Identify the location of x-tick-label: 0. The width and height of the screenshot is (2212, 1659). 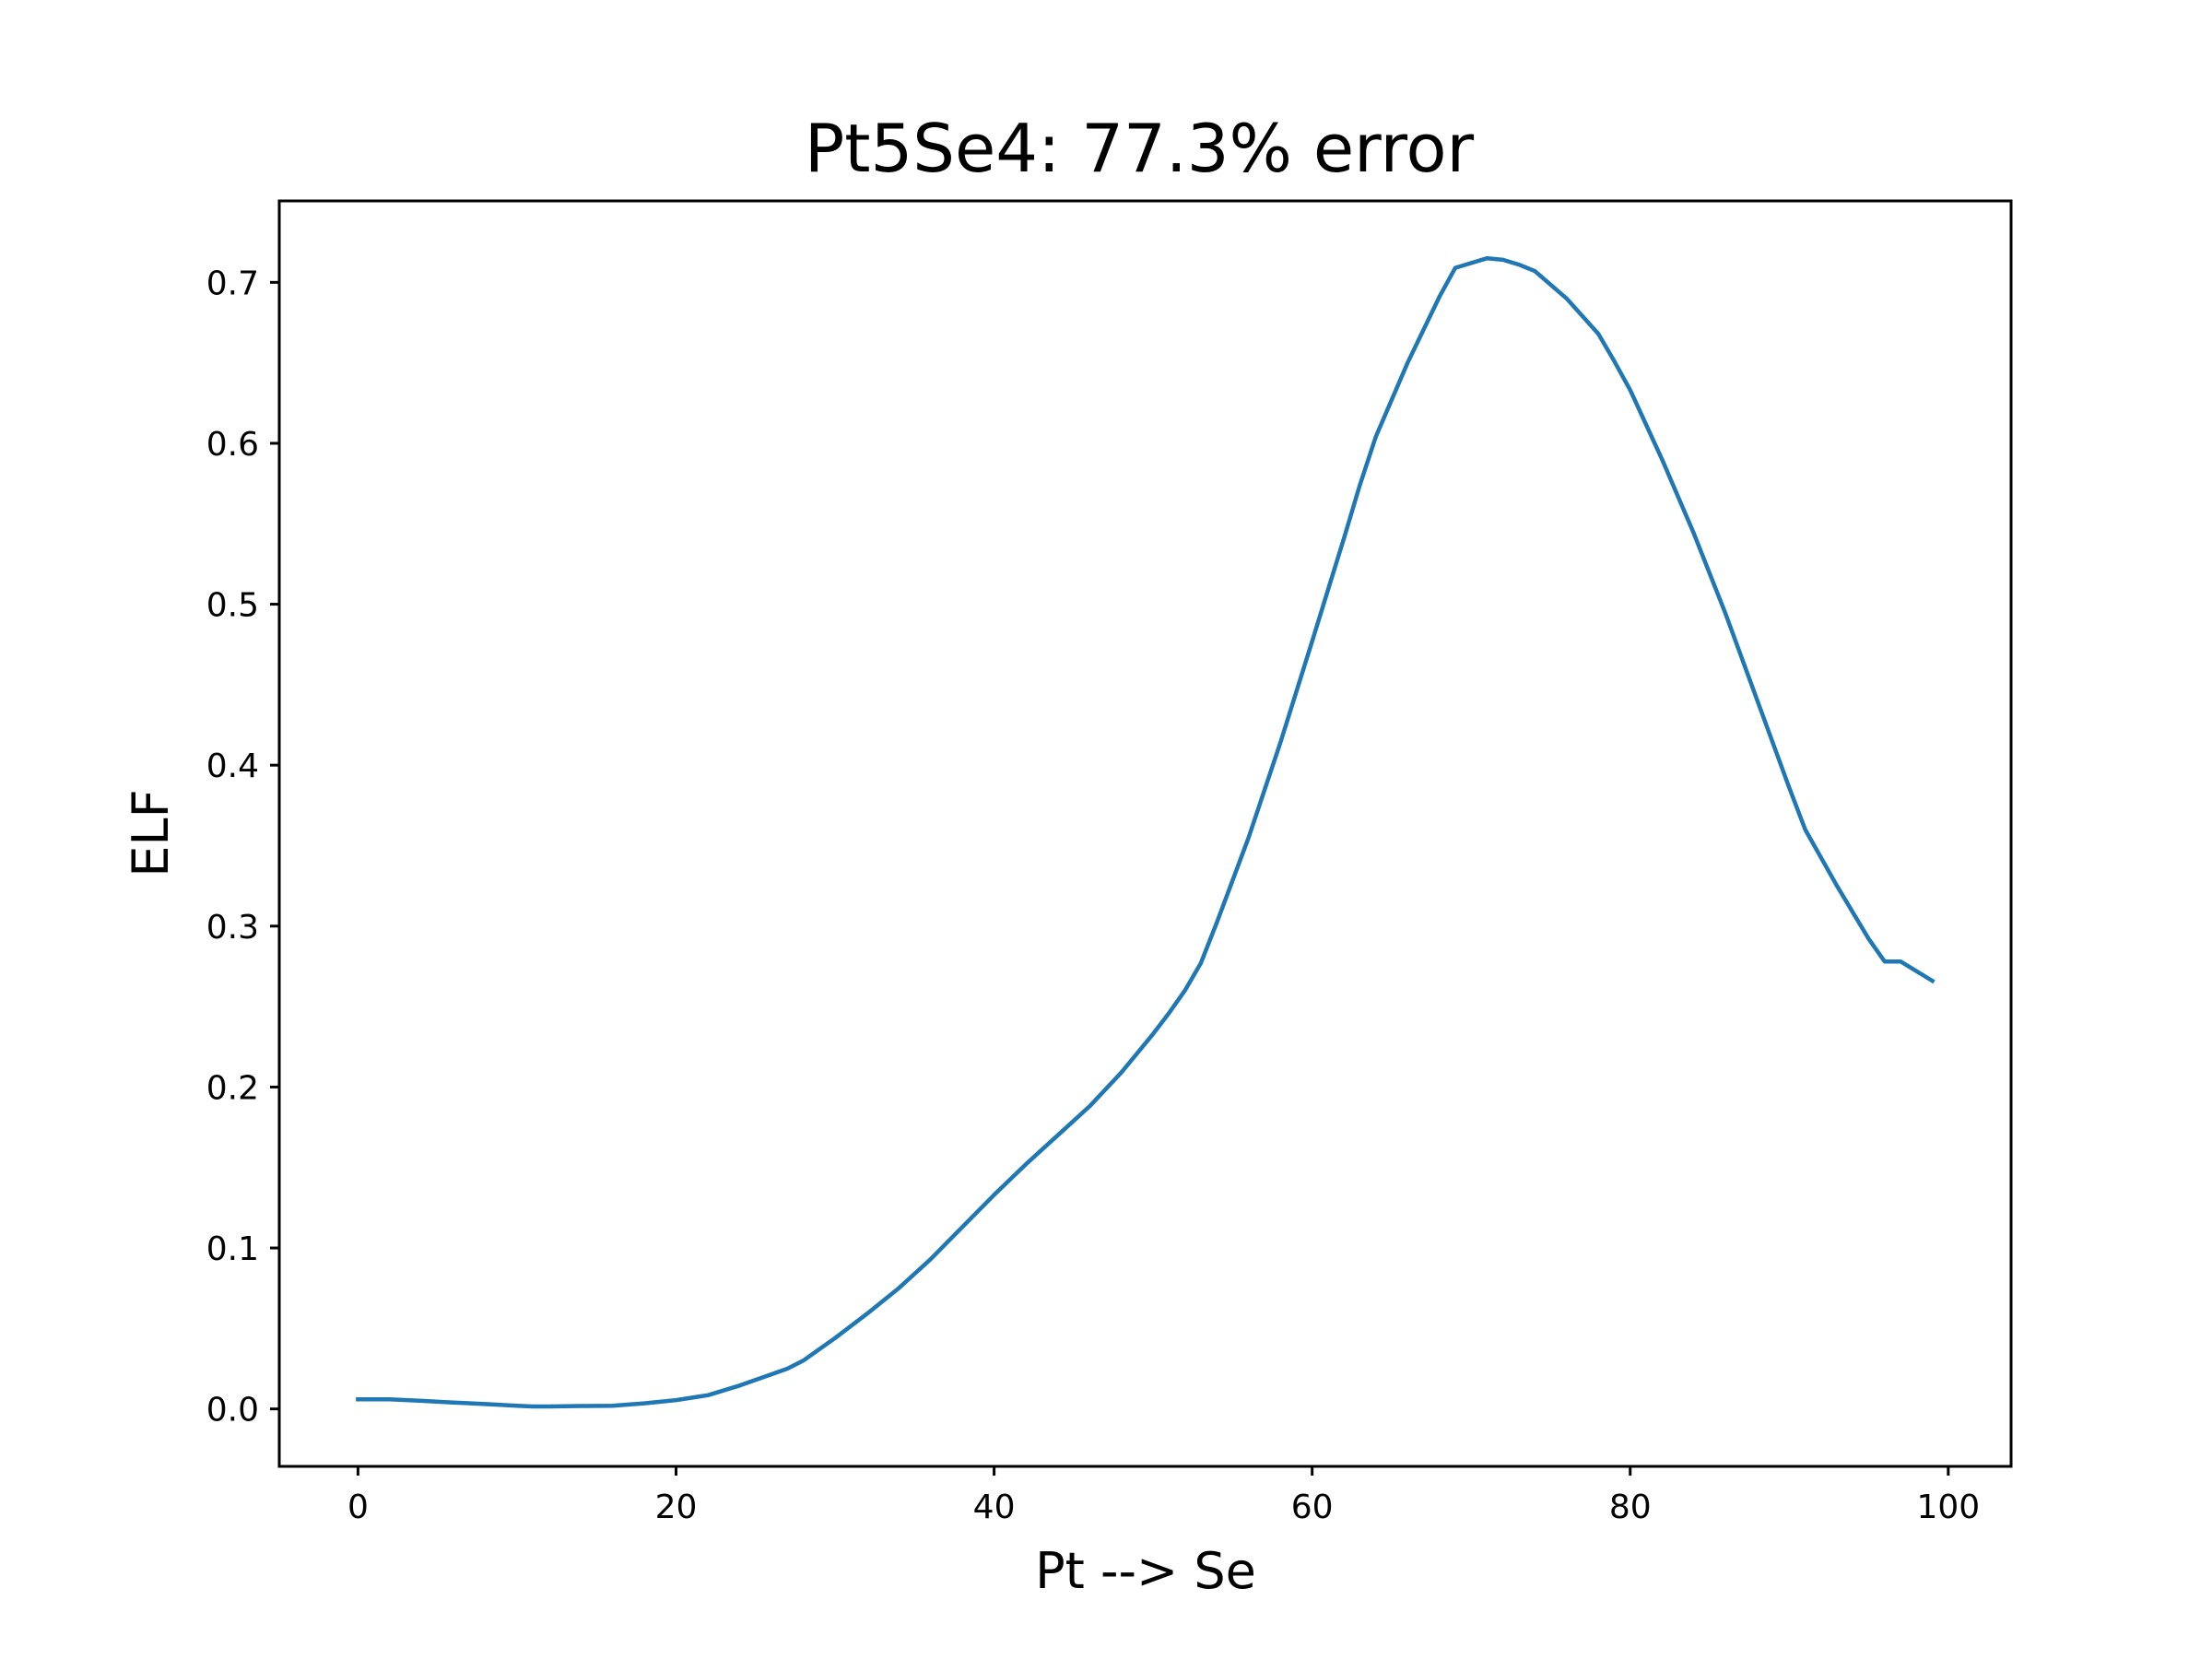
(358, 1507).